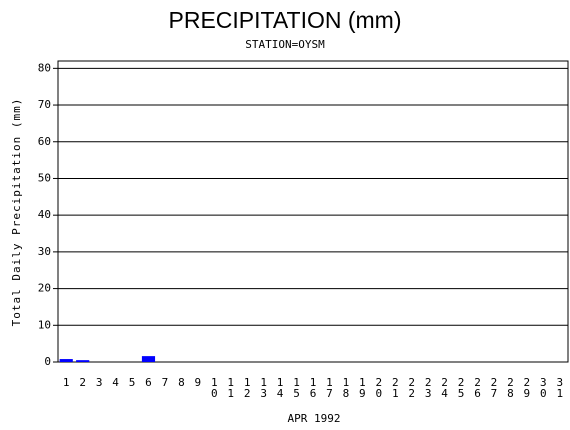 The height and width of the screenshot is (430, 570). Describe the element at coordinates (477, 387) in the screenshot. I see `x-tick-label: 26` at that location.